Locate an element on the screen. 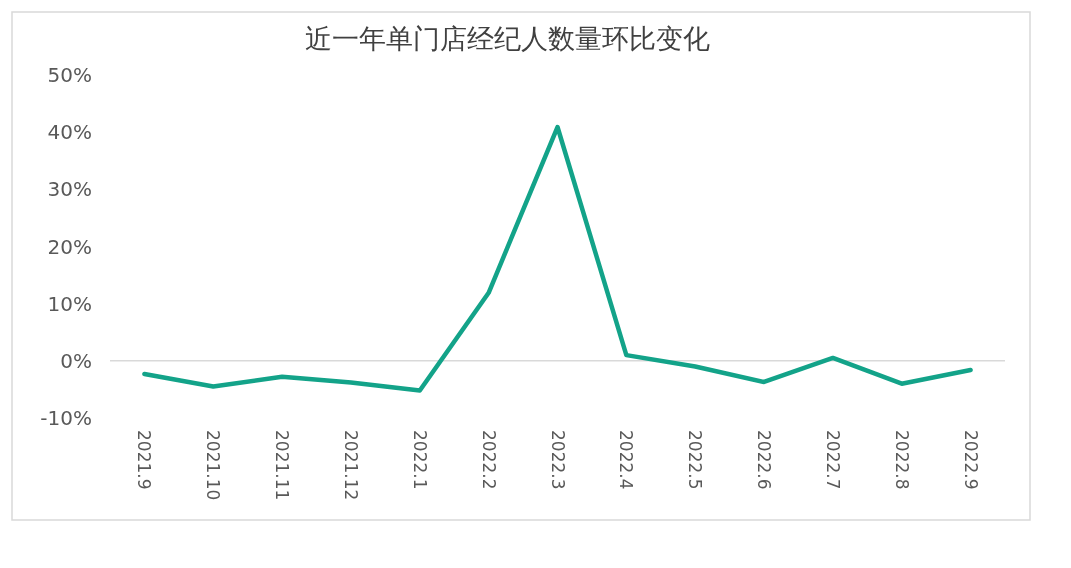 Image resolution: width=1071 pixels, height=568 pixels. x-tick-label: 2022.3 is located at coordinates (557, 460).